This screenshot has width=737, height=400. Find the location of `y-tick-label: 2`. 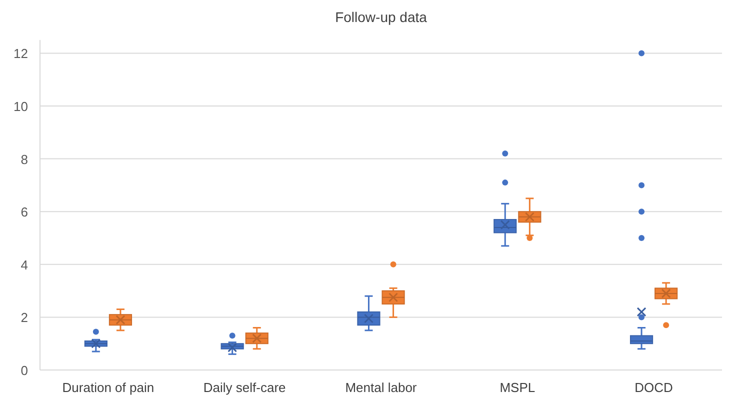

y-tick-label: 2 is located at coordinates (24, 318).